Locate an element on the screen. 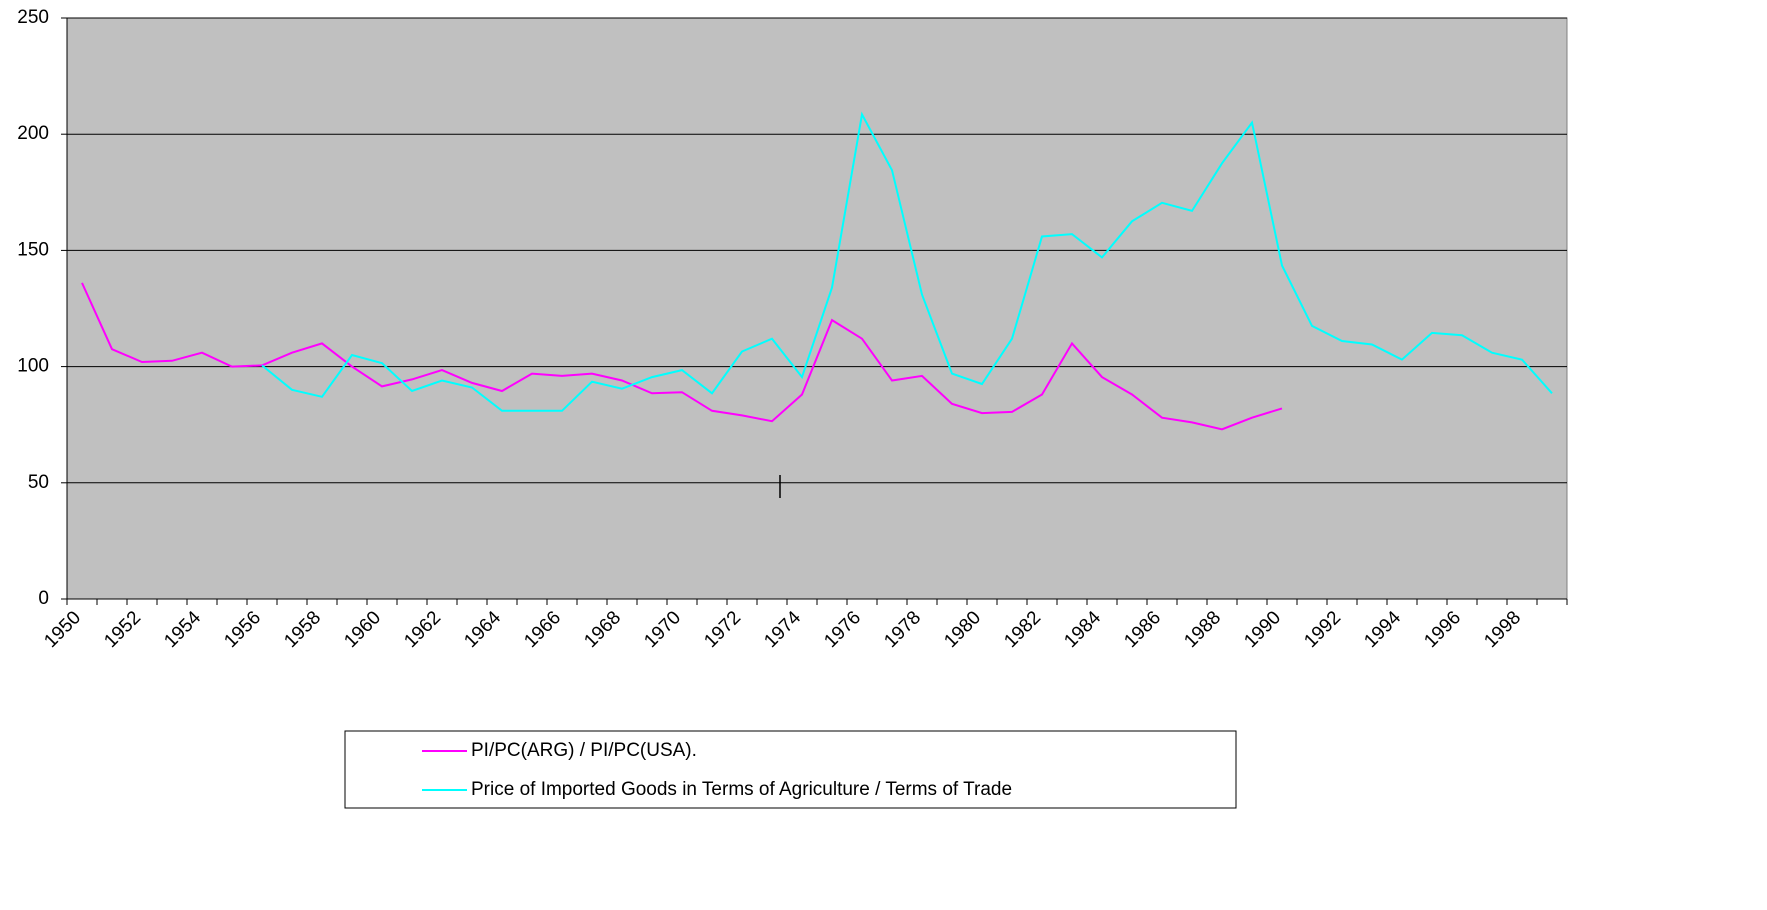 The height and width of the screenshot is (910, 1767). x-tick-label: 1990 is located at coordinates (1262, 629).